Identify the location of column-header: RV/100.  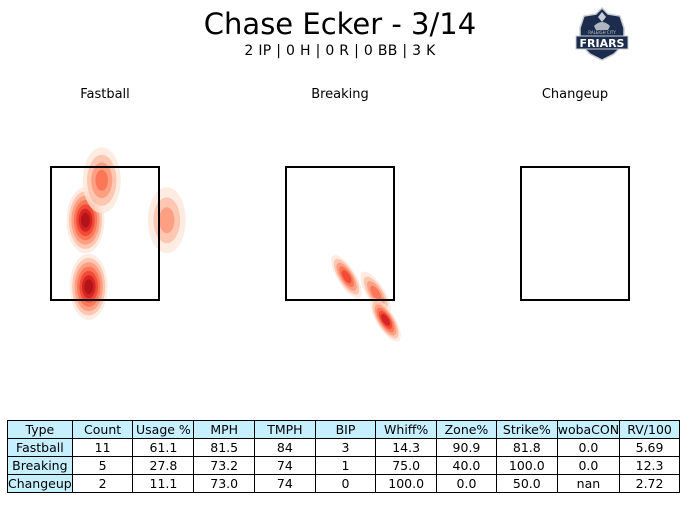
(649, 429).